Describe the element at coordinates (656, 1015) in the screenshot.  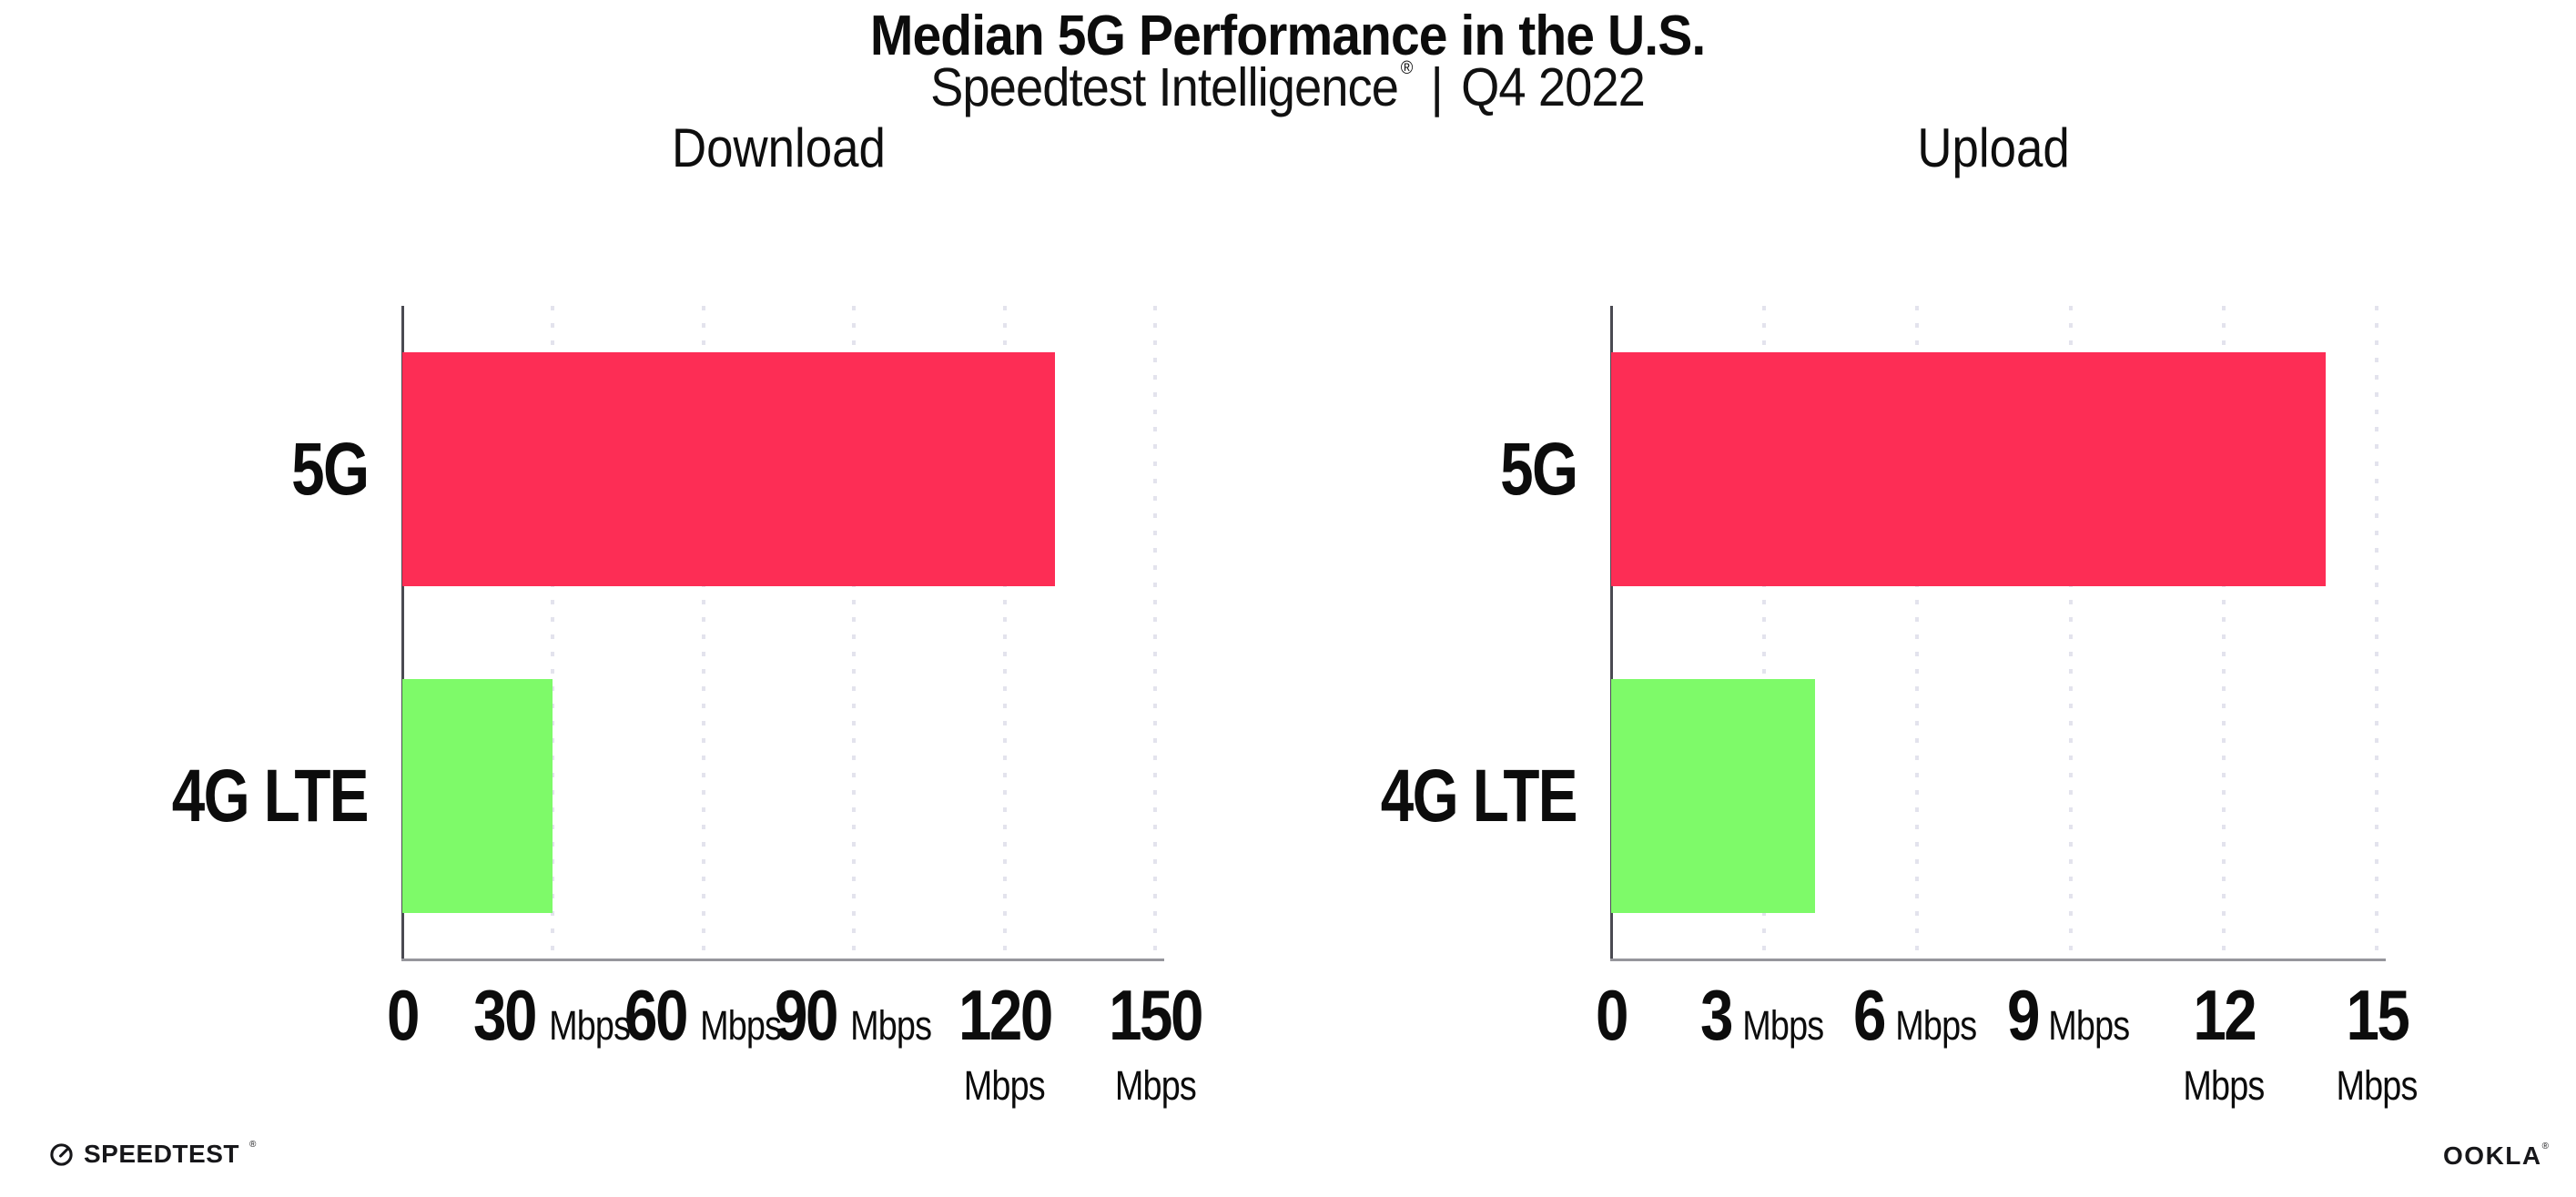
I see `x-tick-label: 60` at that location.